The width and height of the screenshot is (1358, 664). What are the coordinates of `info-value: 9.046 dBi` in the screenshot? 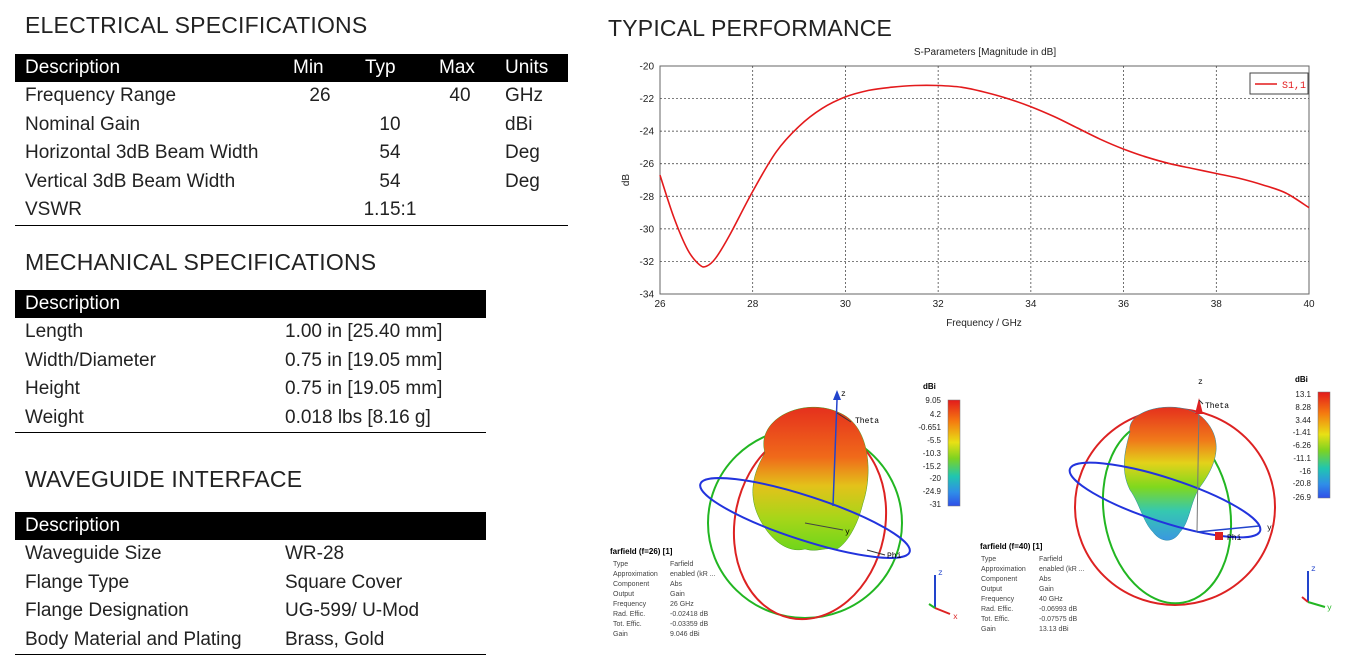 It's located at (685, 634).